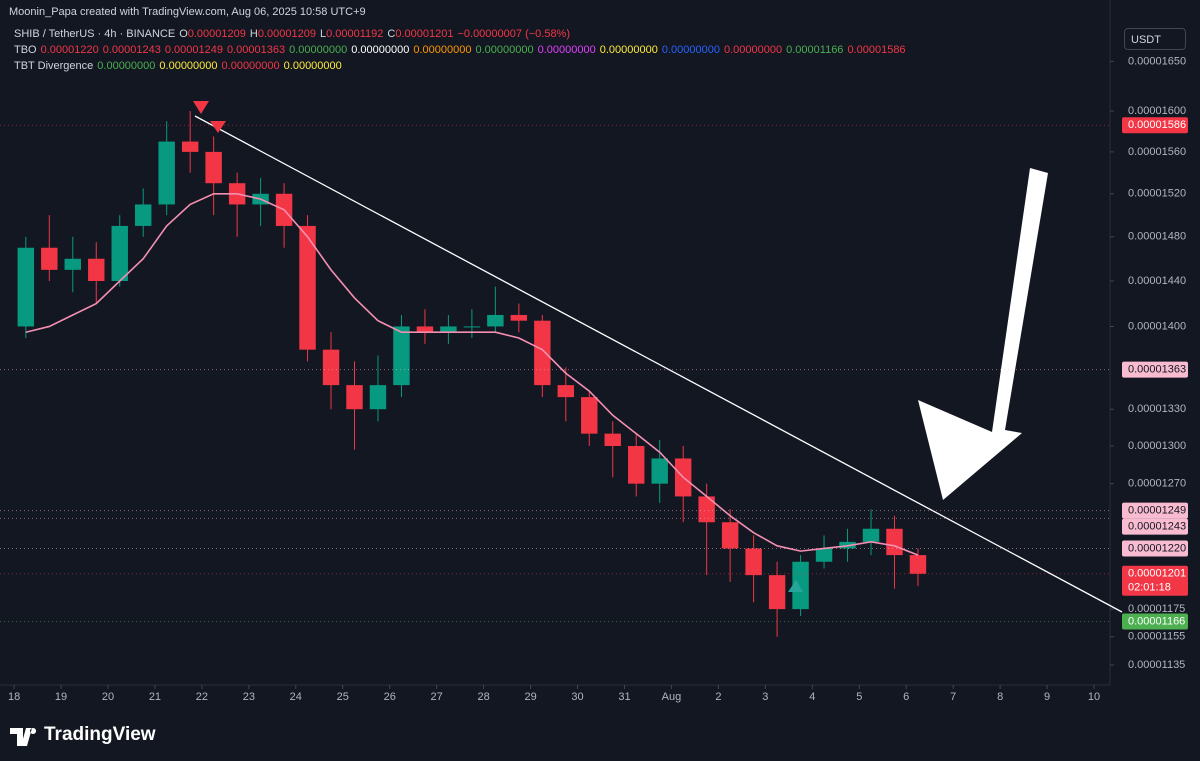 This screenshot has width=1200, height=761. I want to click on x-tick-label: 6, so click(906, 697).